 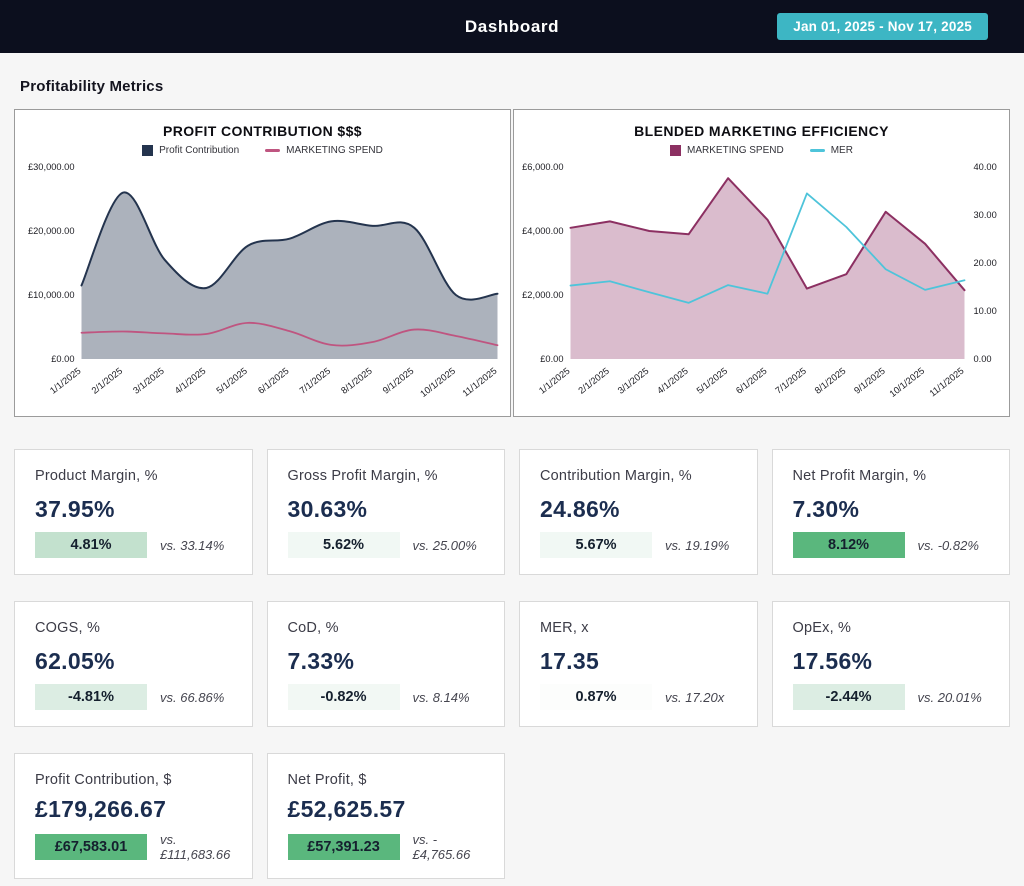 What do you see at coordinates (551, 359) in the screenshot?
I see `axis-tick-label: £0.00` at bounding box center [551, 359].